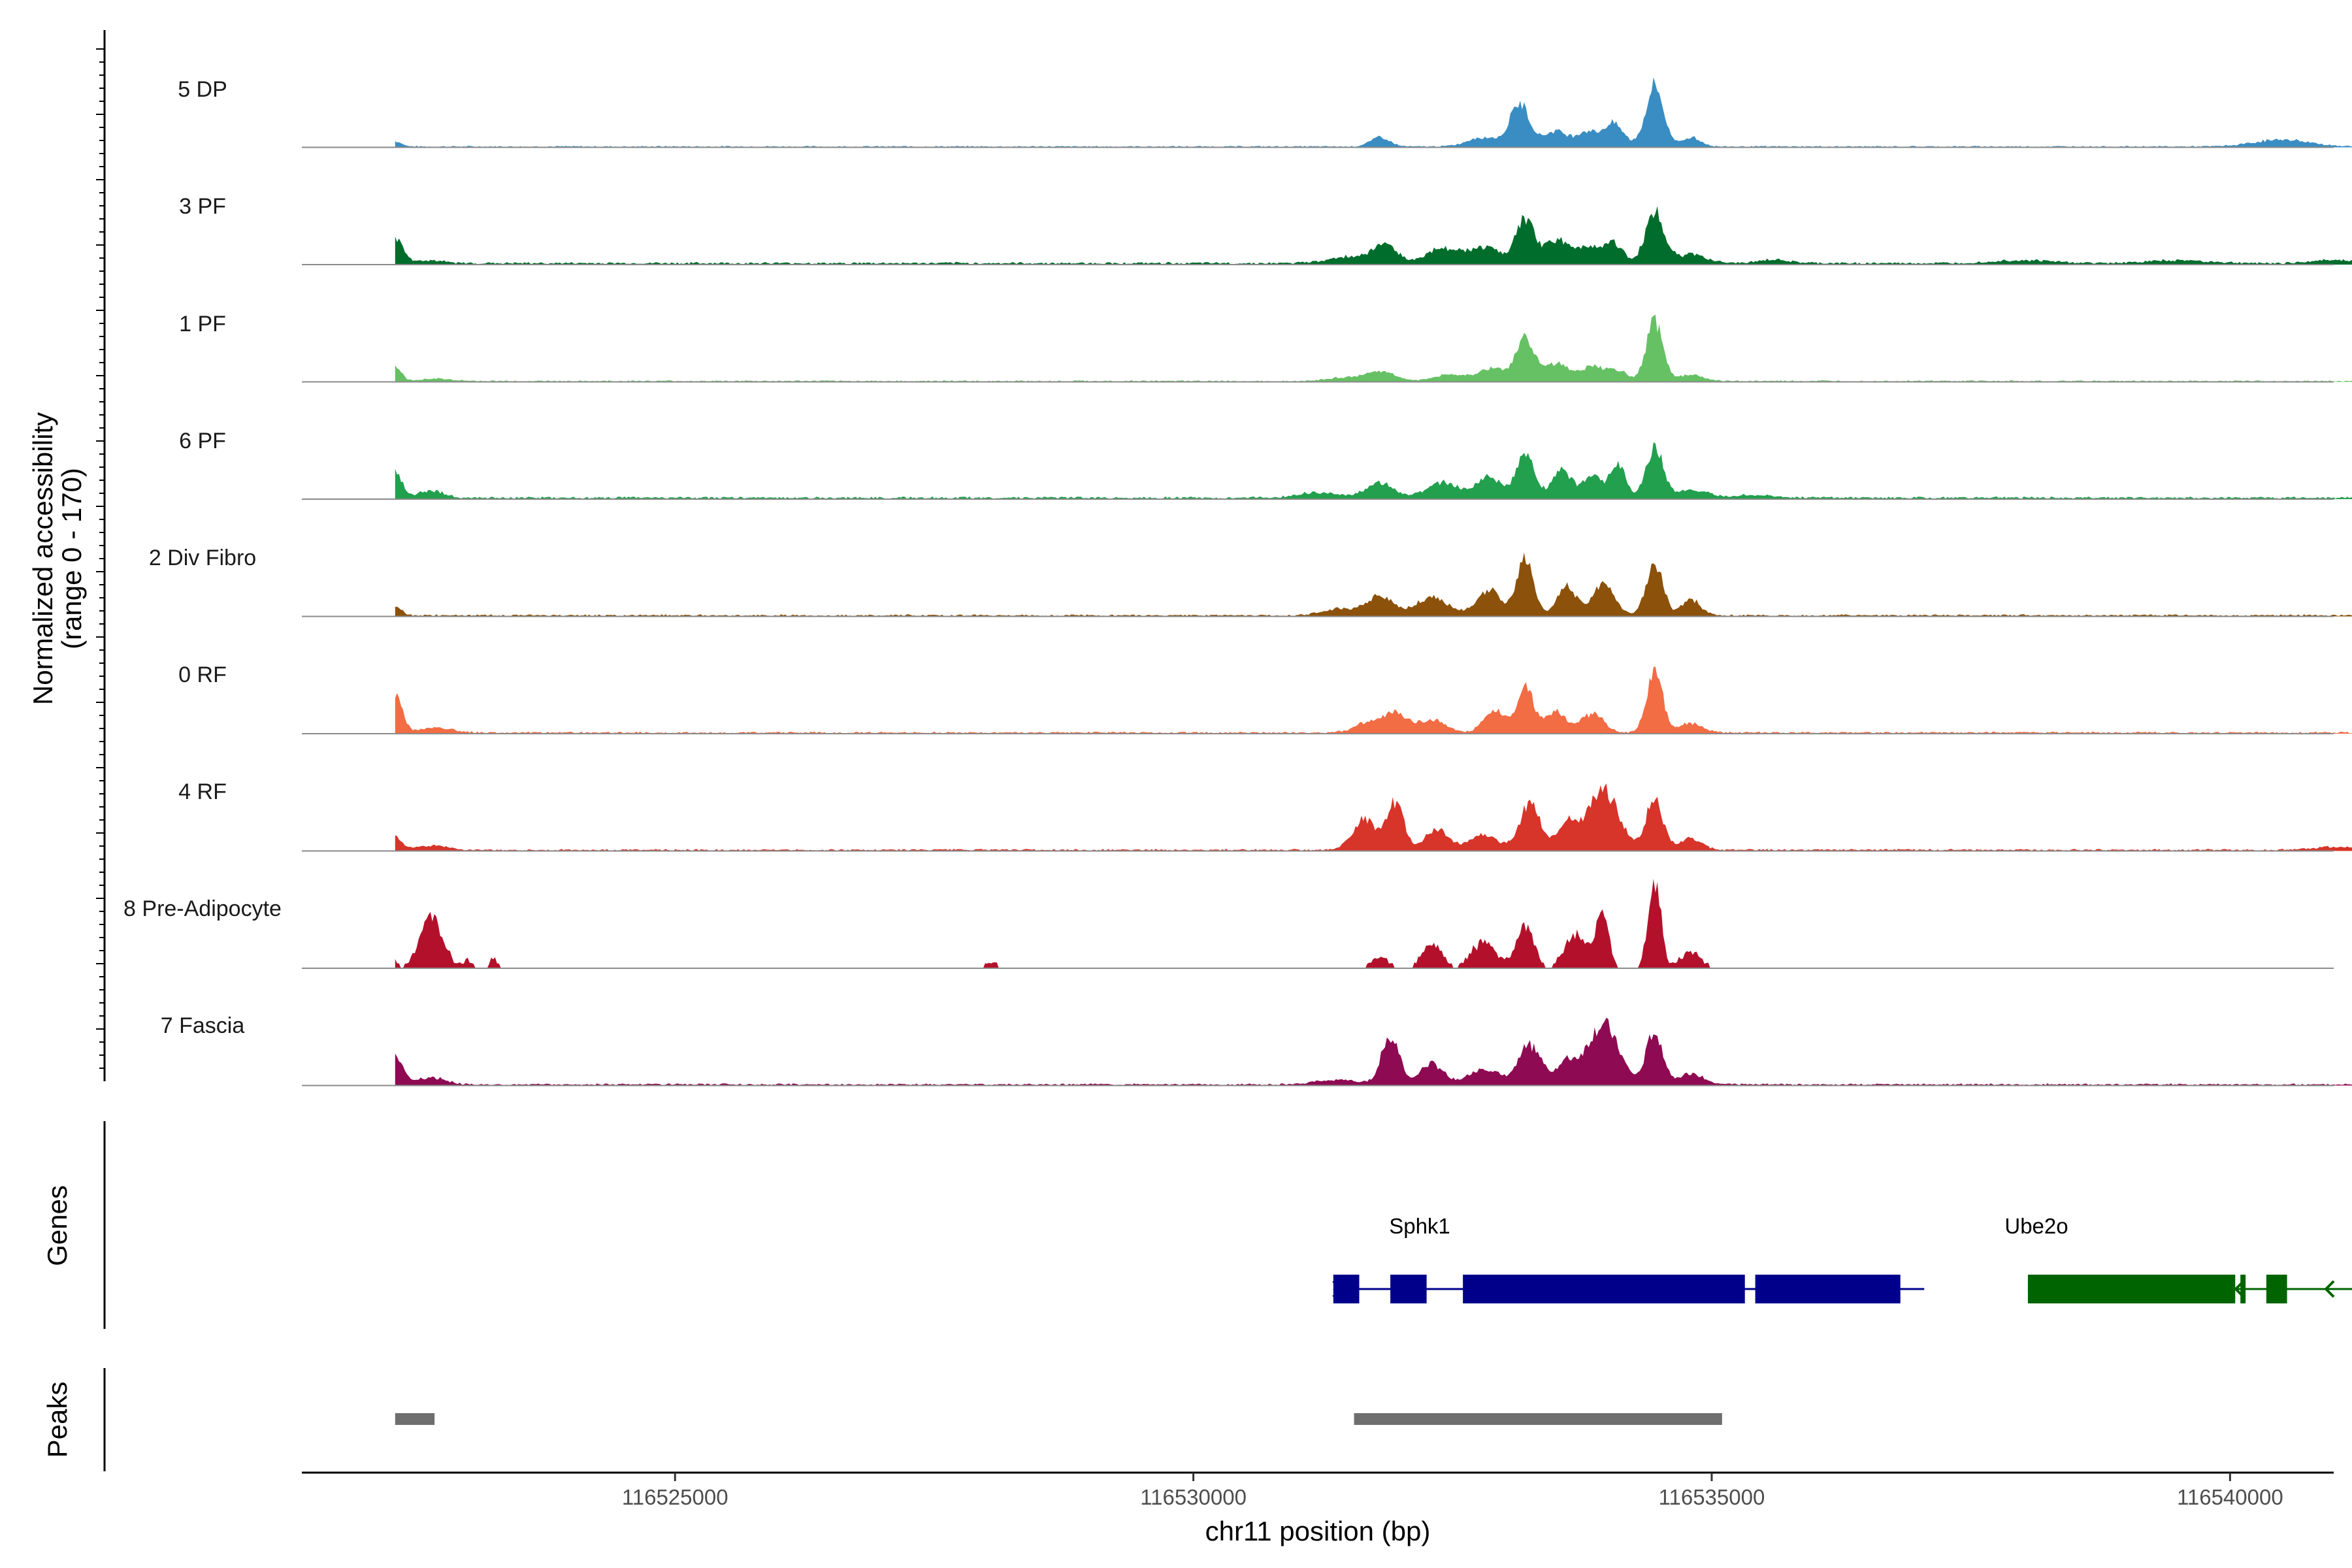  Describe the element at coordinates (202, 791) in the screenshot. I see `track-label-4-rf: 4 RF` at that location.